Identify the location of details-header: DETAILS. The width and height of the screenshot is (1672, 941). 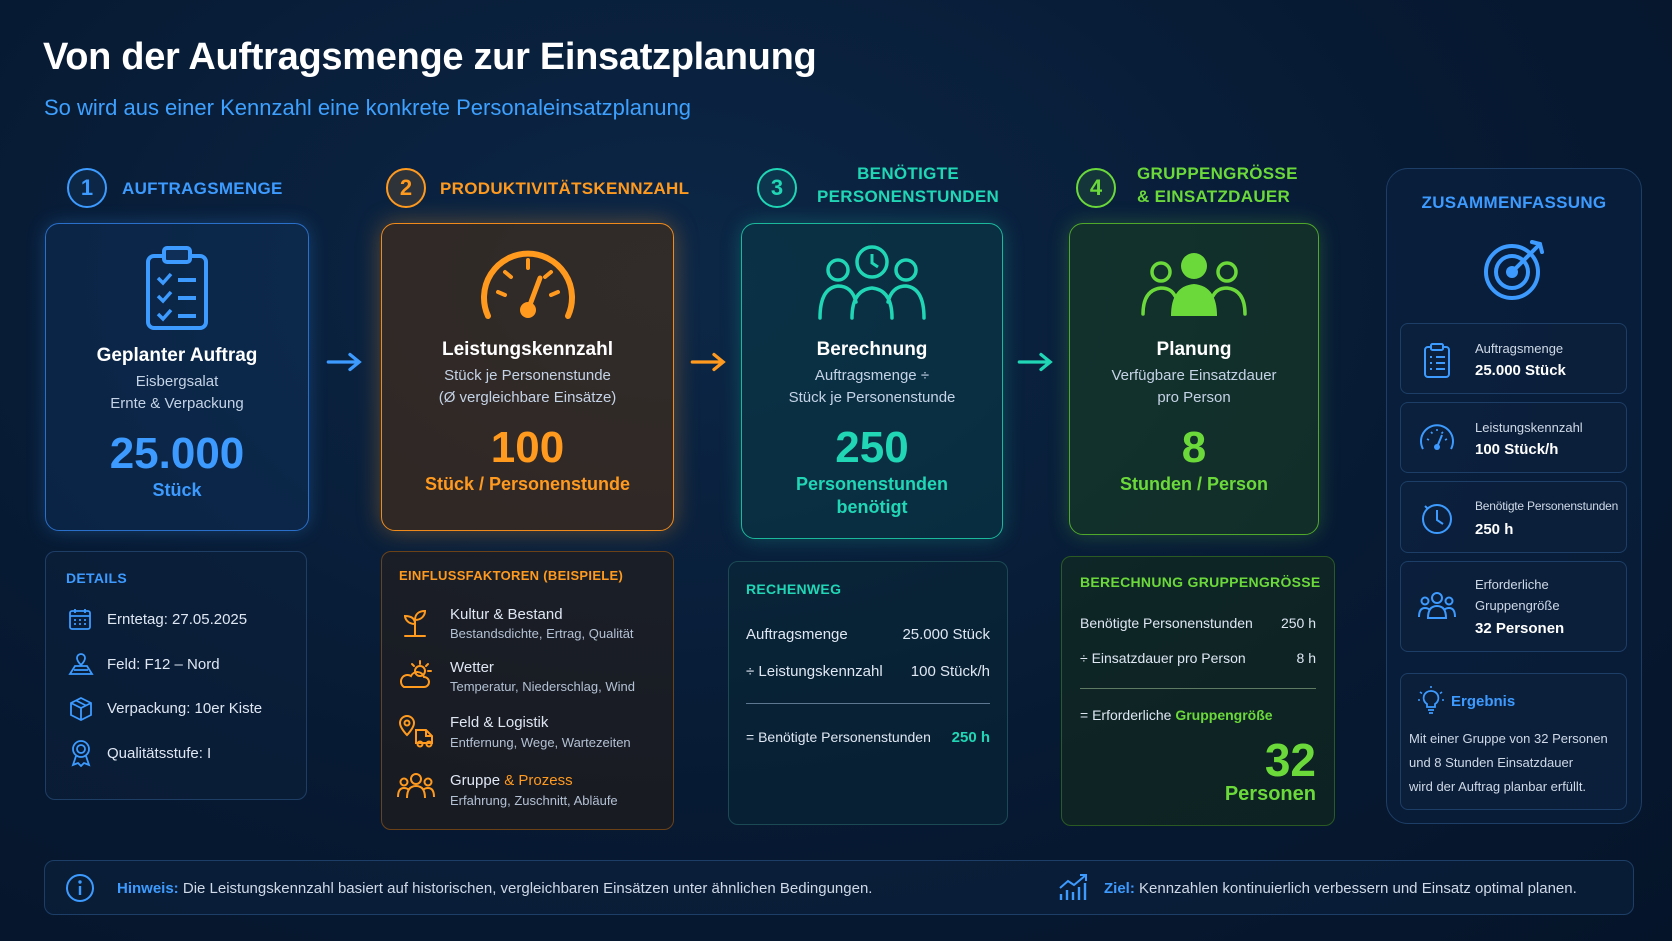
(96, 578).